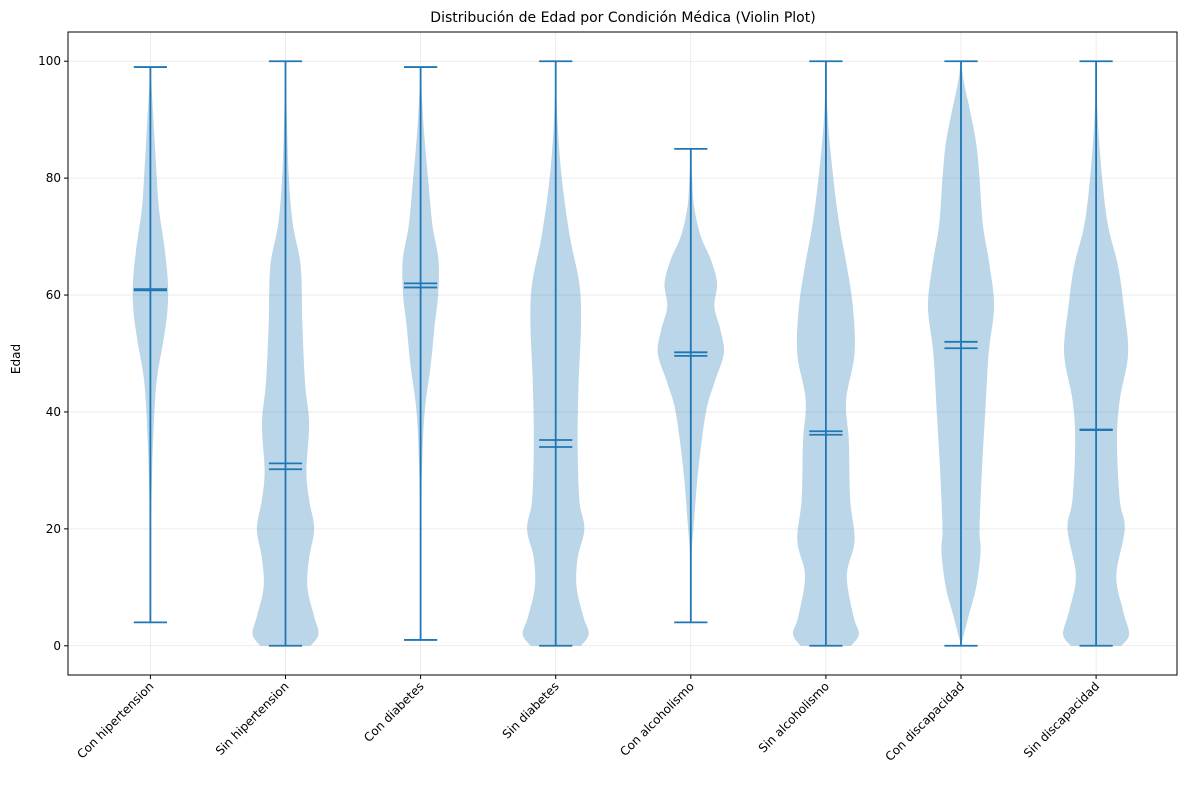 Image resolution: width=1189 pixels, height=790 pixels. I want to click on x-tick-label: Sin alcoholismo, so click(794, 717).